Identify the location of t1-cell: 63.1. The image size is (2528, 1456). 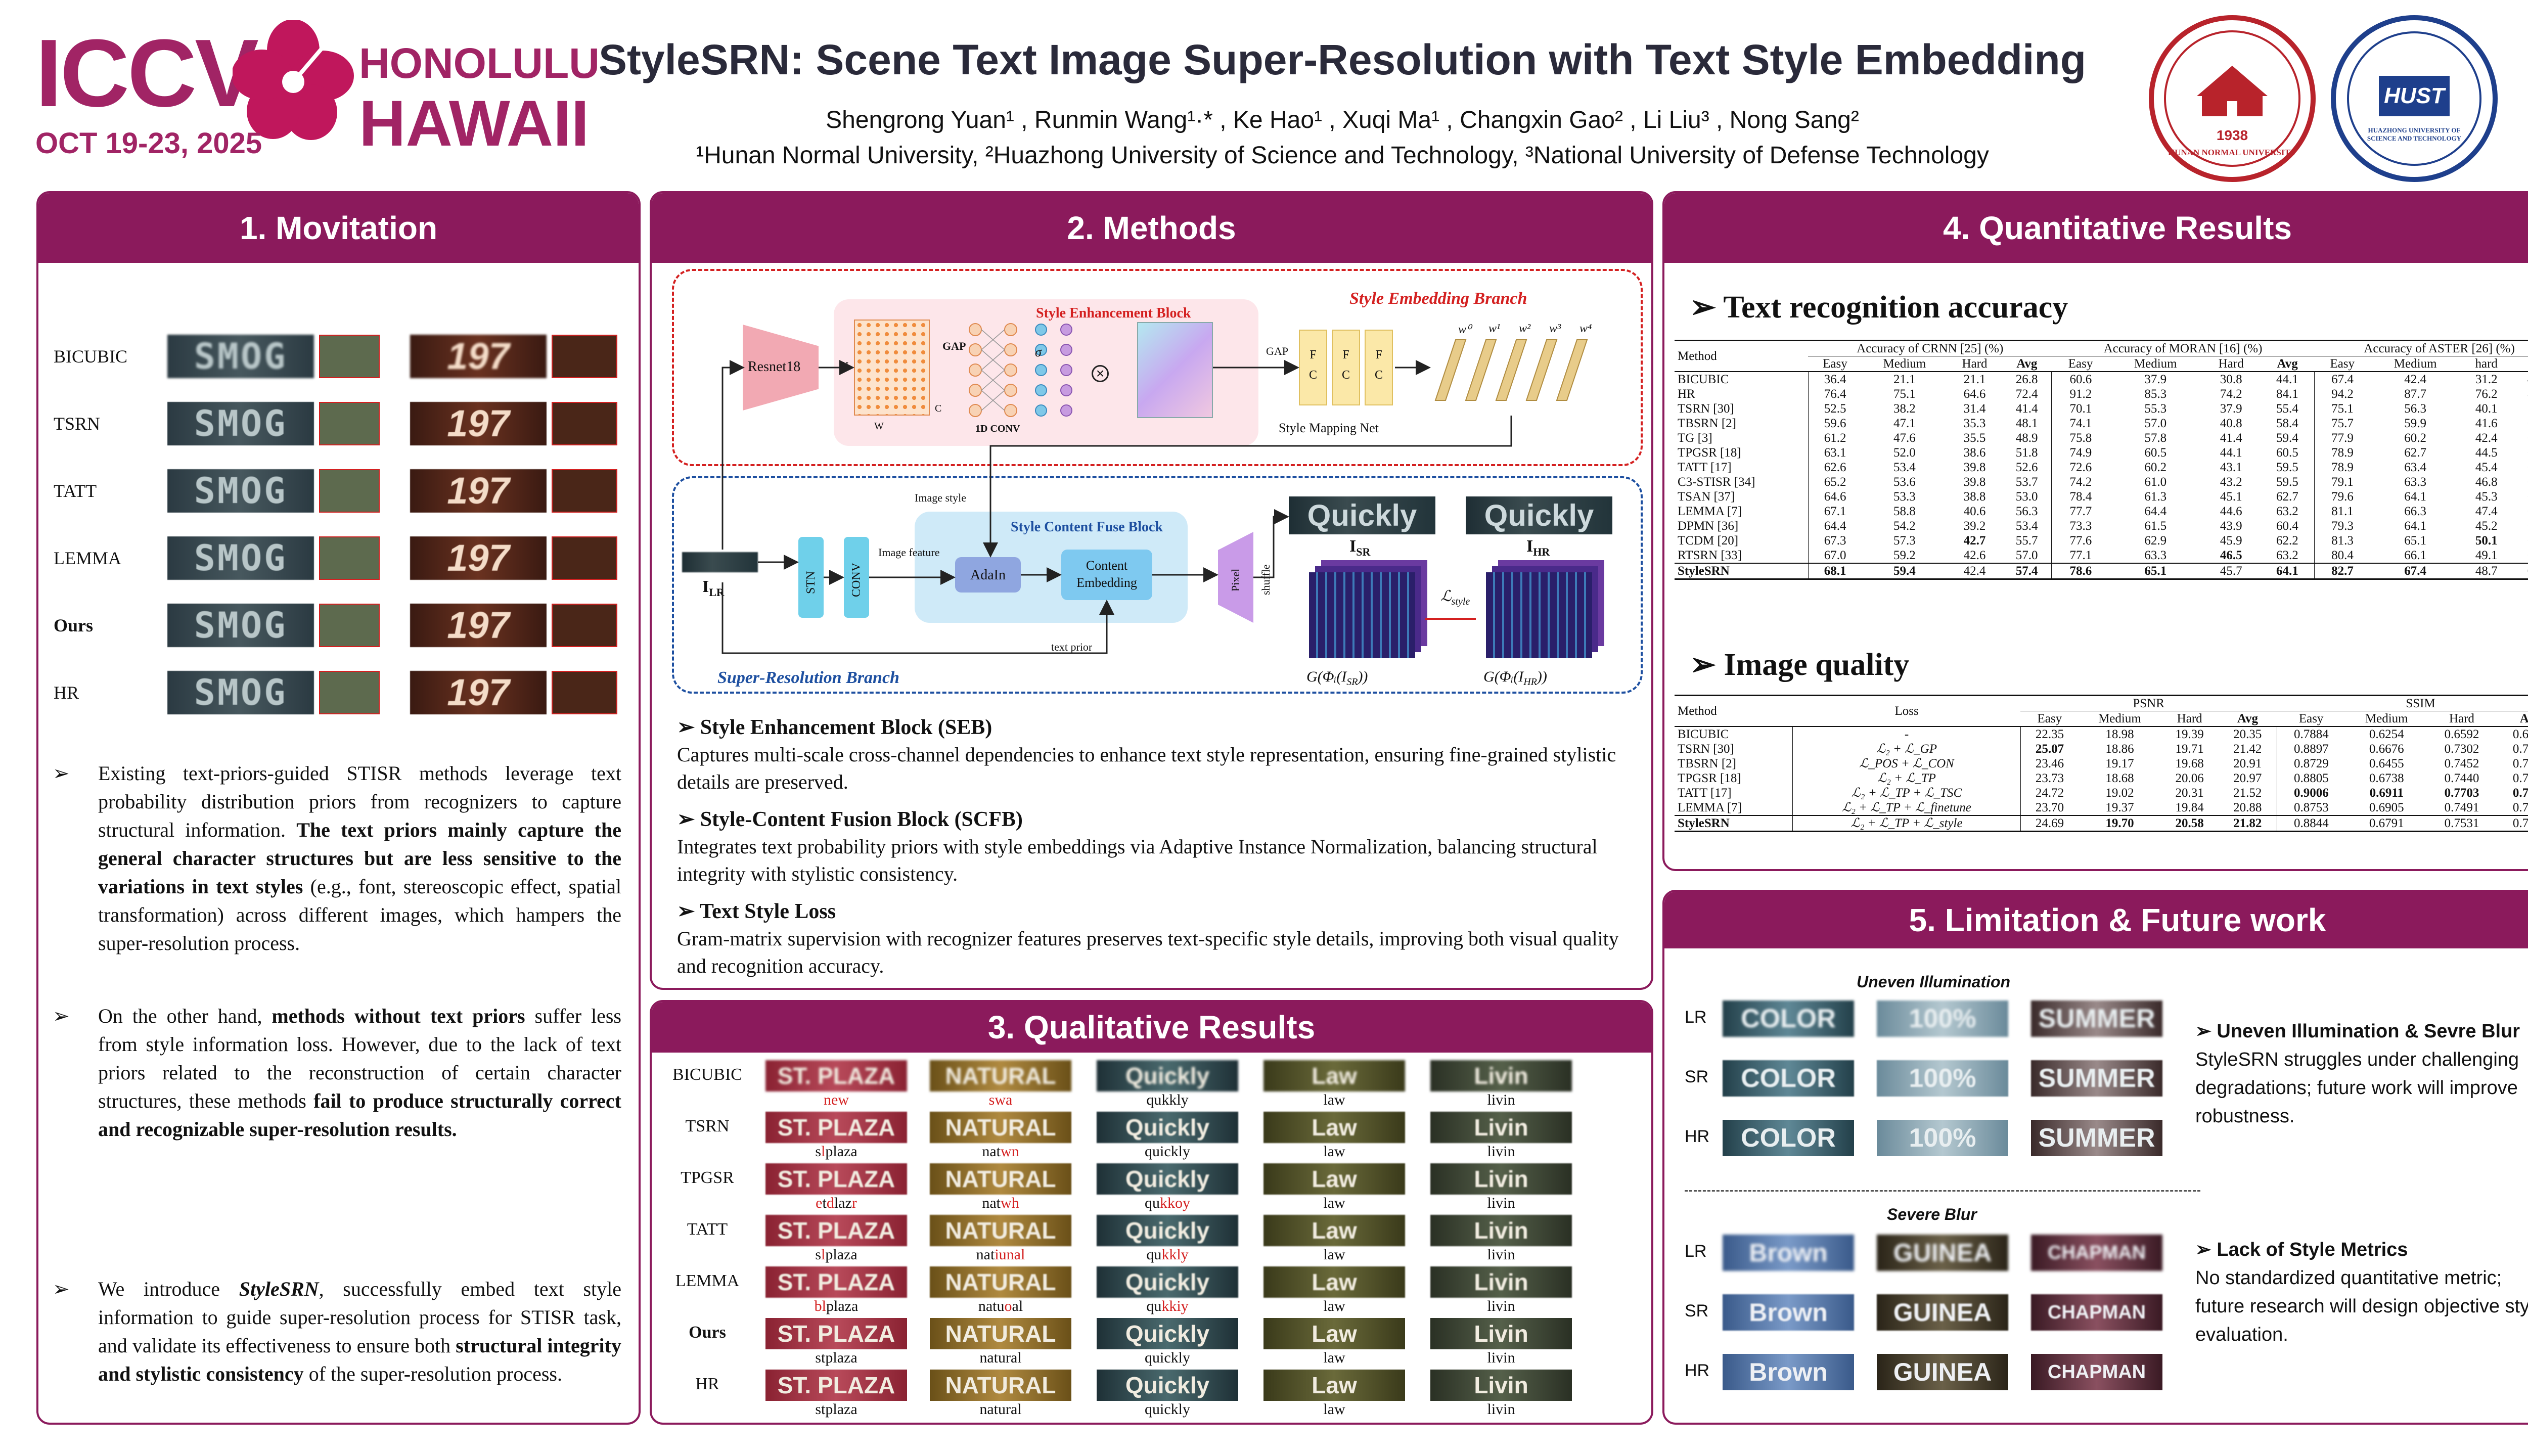
(1835, 453).